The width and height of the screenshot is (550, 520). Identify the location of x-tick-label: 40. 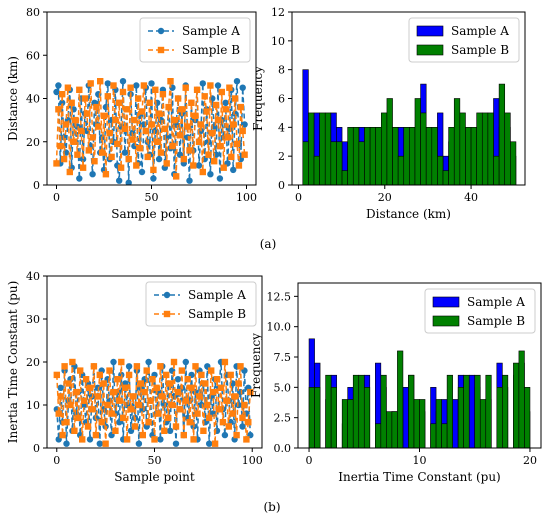
(471, 197).